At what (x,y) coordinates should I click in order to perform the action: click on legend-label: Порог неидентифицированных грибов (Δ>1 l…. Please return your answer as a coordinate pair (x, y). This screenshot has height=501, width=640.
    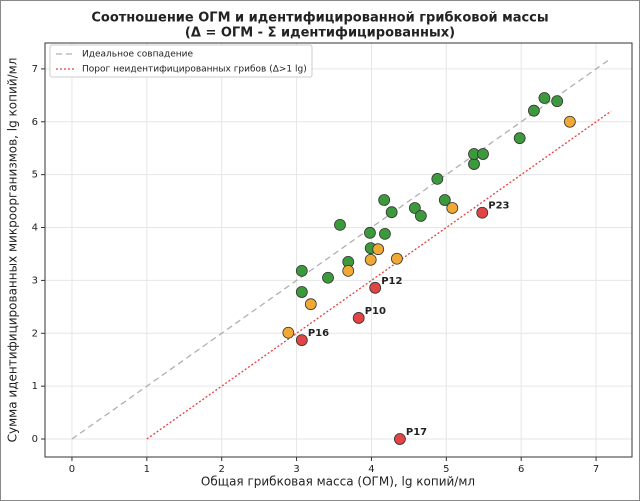
    Looking at the image, I should click on (194, 70).